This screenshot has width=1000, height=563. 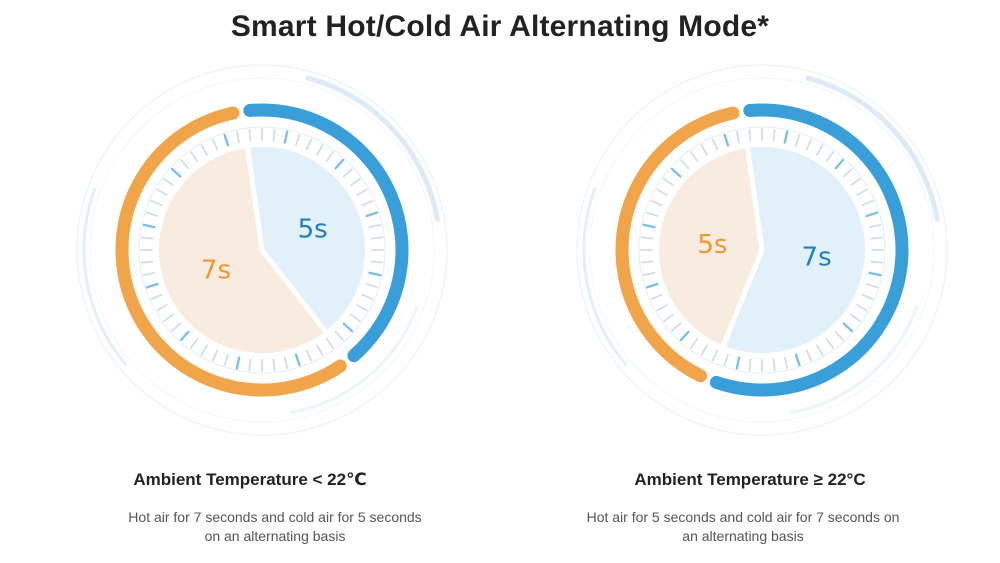 I want to click on hot-arc, so click(x=677, y=244).